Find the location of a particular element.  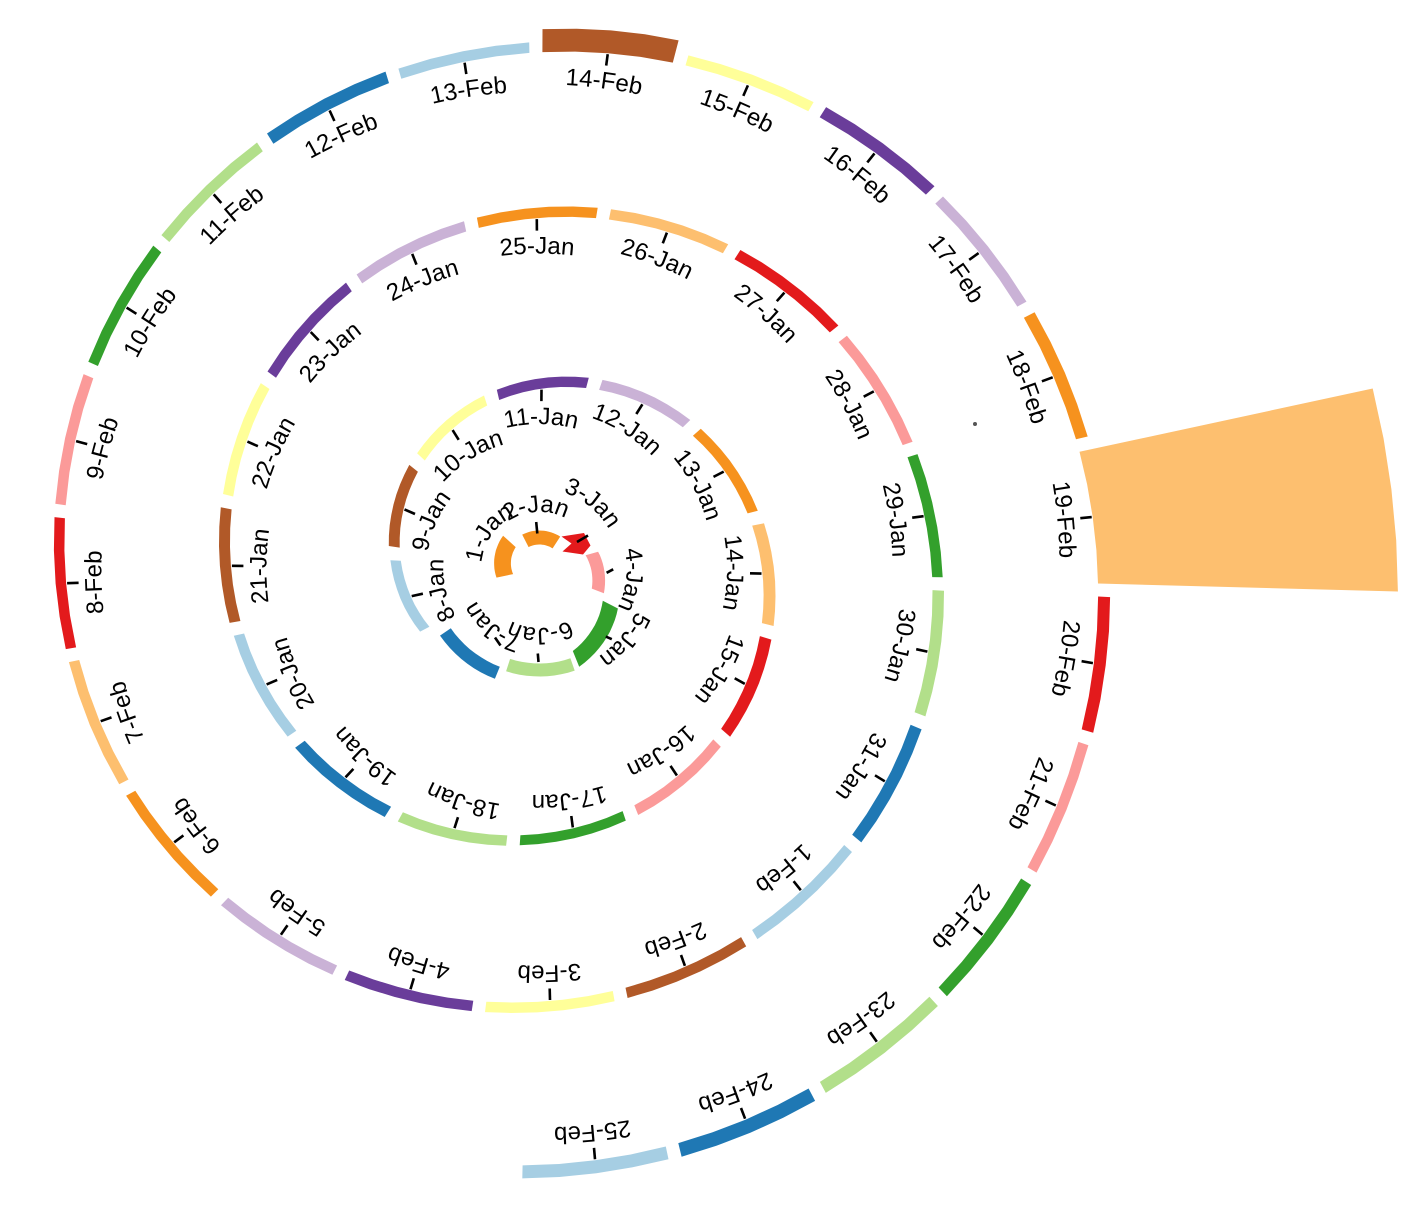

svg-text: 8-Feb is located at coordinates (94, 582).